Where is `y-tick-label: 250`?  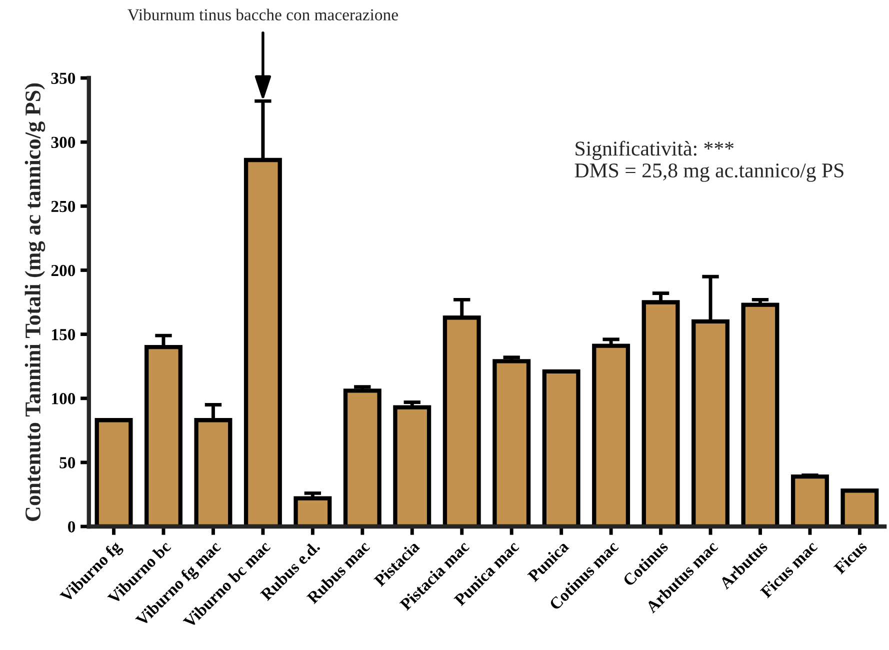
y-tick-label: 250 is located at coordinates (63, 206).